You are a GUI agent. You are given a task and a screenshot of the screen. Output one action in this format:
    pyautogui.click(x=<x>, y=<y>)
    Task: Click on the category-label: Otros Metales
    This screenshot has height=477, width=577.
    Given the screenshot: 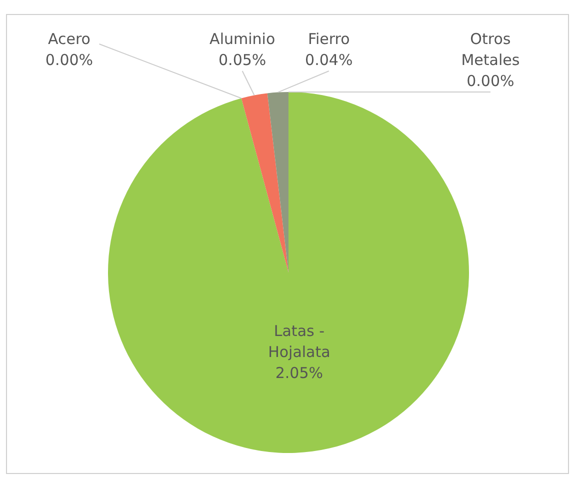 What is the action you would take?
    pyautogui.click(x=490, y=49)
    